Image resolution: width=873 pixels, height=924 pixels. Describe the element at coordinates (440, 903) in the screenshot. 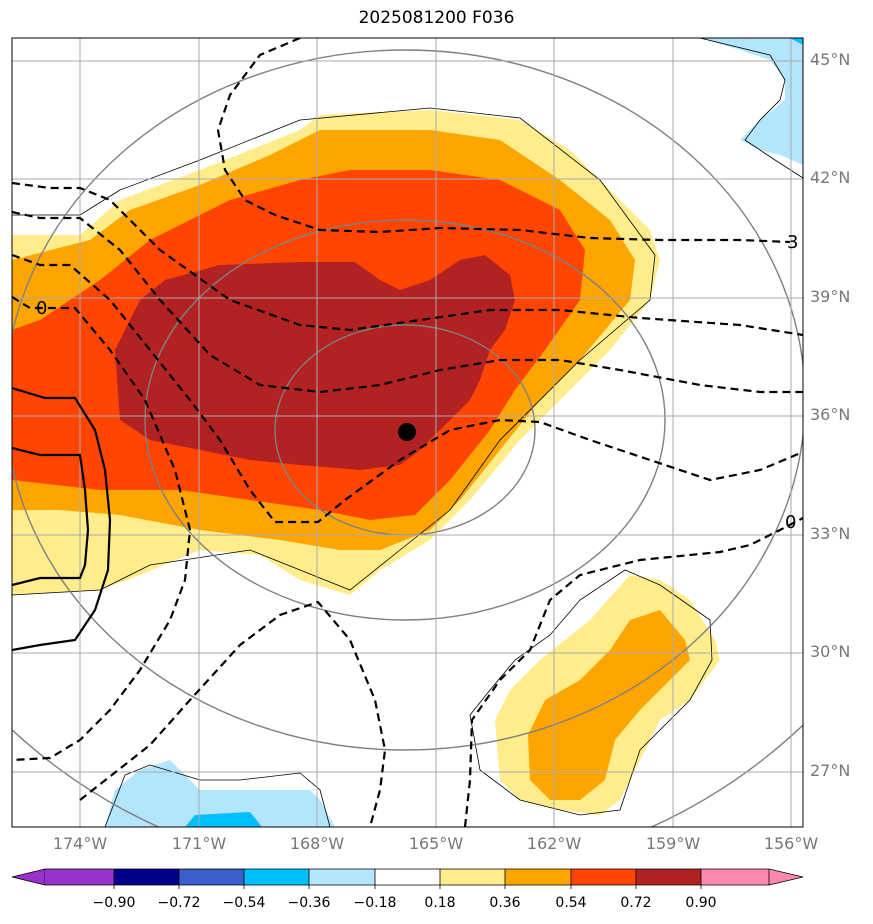

I see `colorbar-tick: 0.18` at that location.